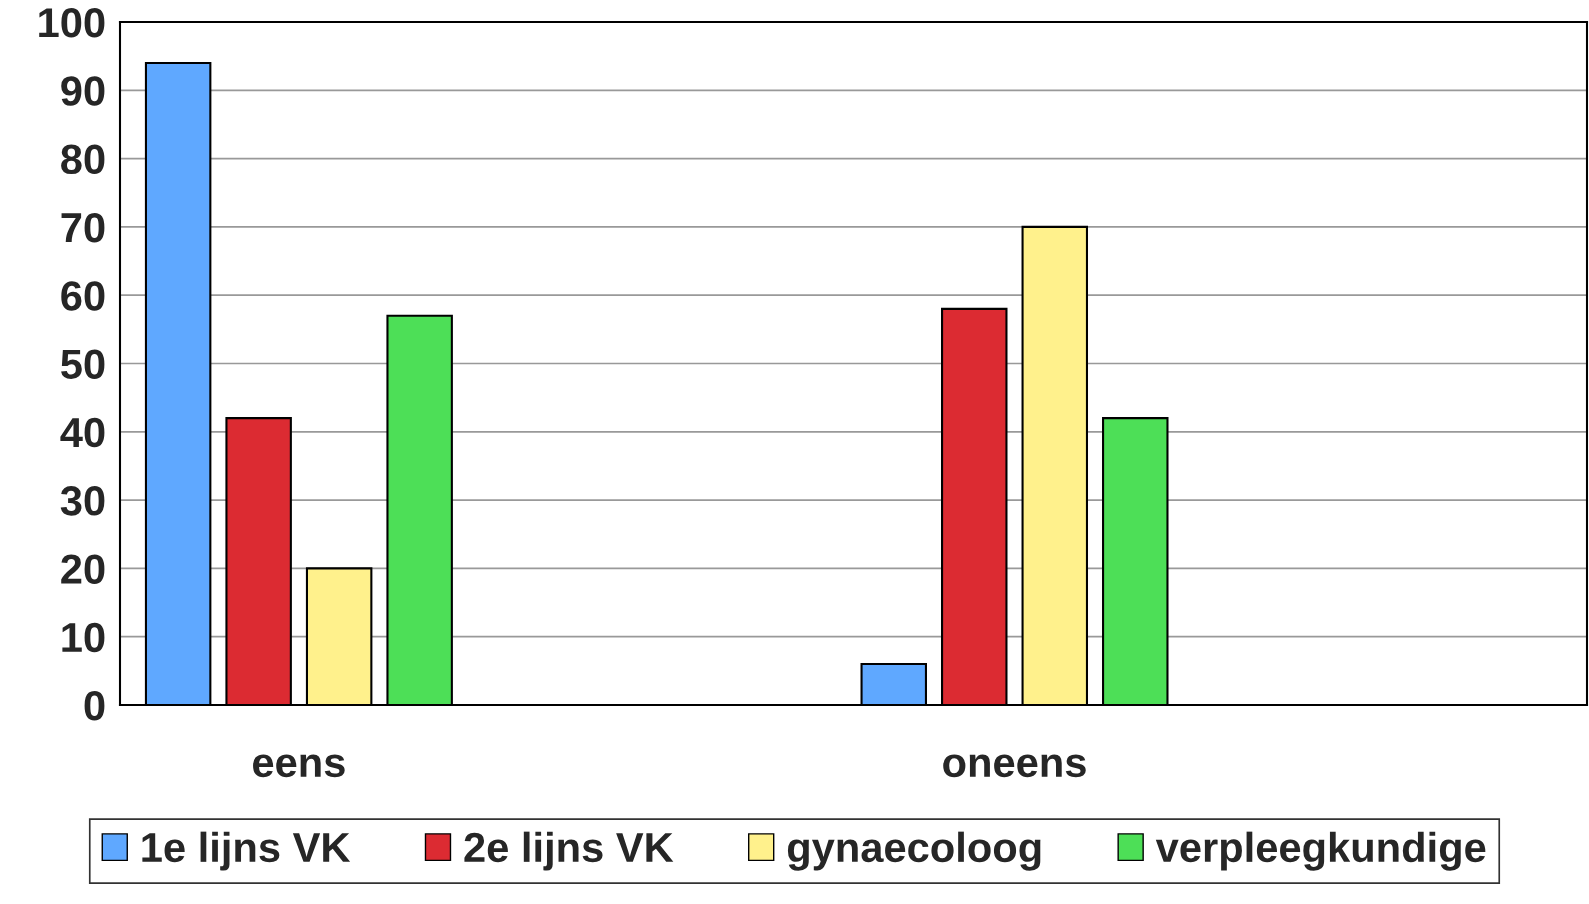 This screenshot has width=1589, height=904. I want to click on y-tick-label: 50, so click(83, 364).